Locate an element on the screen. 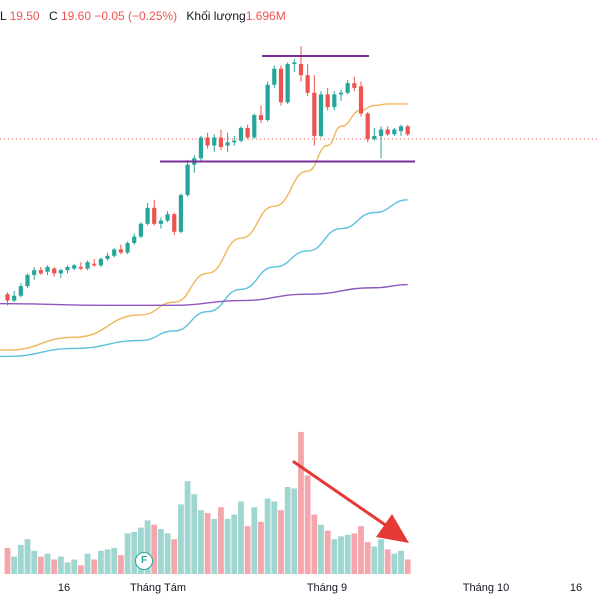 This screenshot has width=600, height=600. x-axis-label: Tháng 9 is located at coordinates (327, 588).